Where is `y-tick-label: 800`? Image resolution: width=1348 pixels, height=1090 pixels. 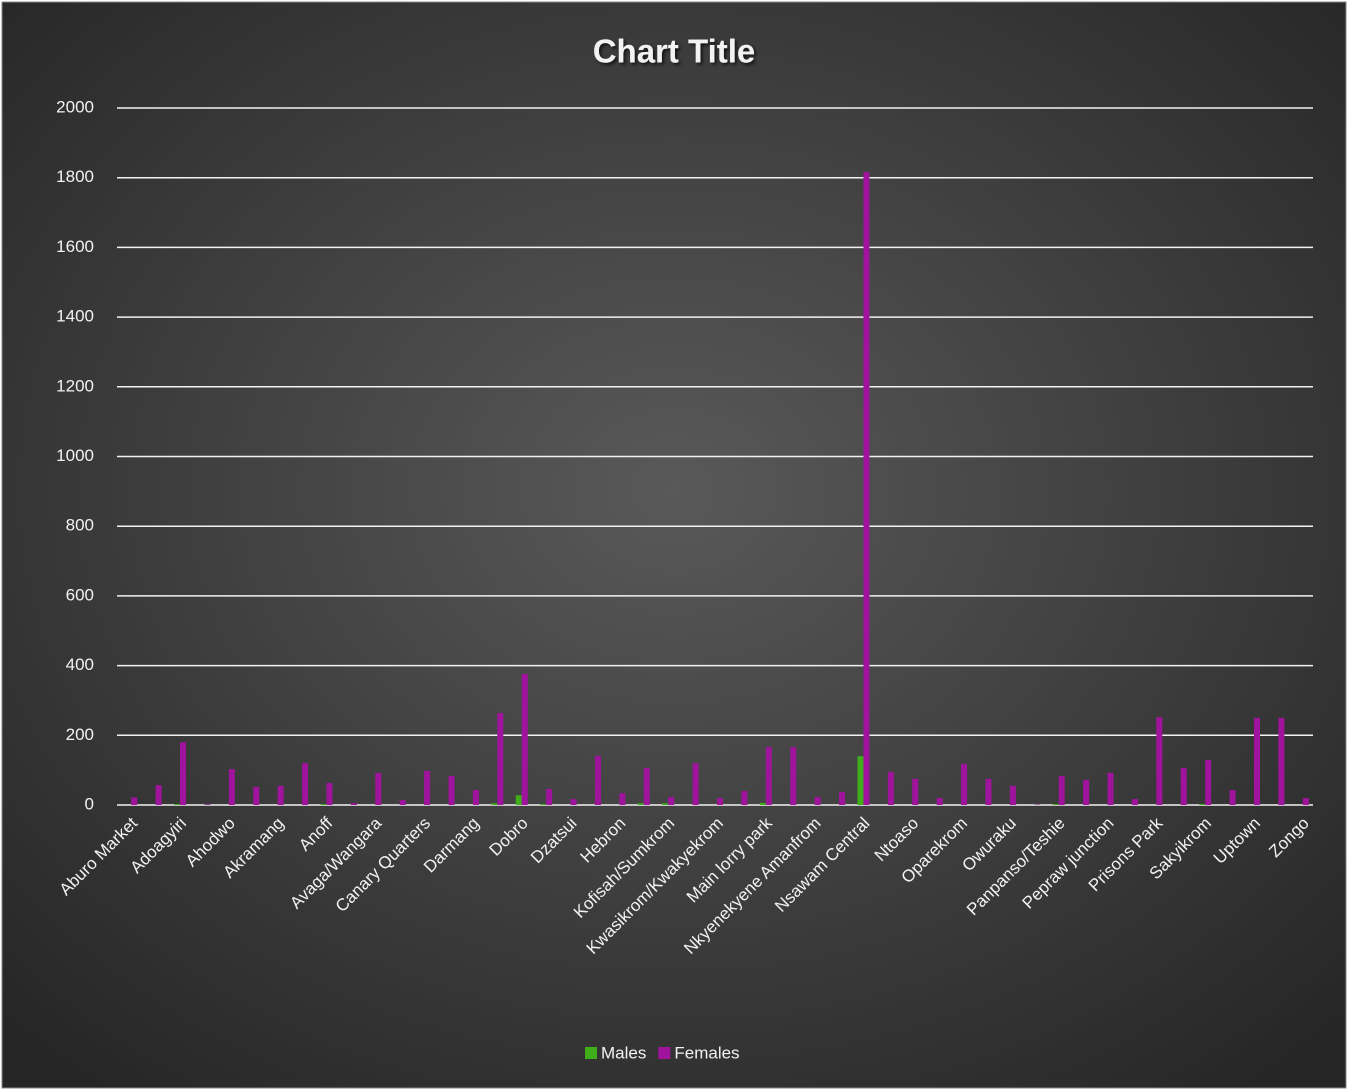
y-tick-label: 800 is located at coordinates (80, 525).